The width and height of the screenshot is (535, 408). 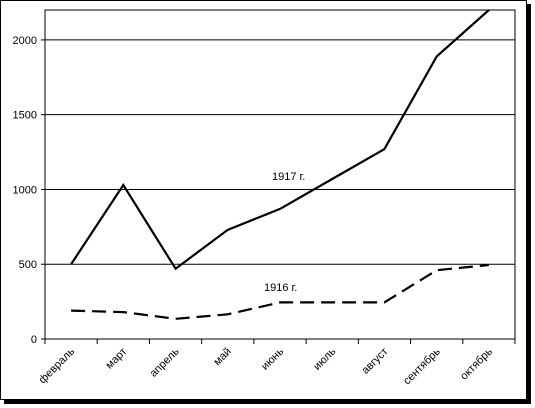 I want to click on x-tick-label: апрель, so click(x=165, y=362).